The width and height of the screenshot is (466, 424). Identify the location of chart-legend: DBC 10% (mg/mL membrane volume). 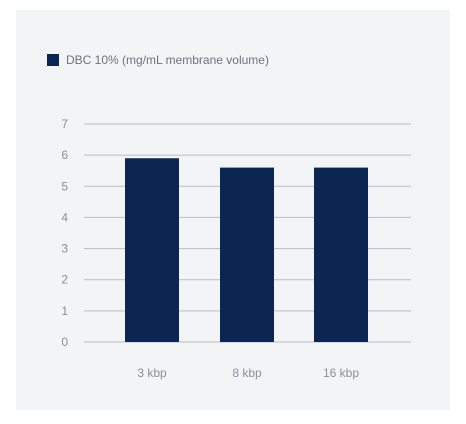
(158, 60).